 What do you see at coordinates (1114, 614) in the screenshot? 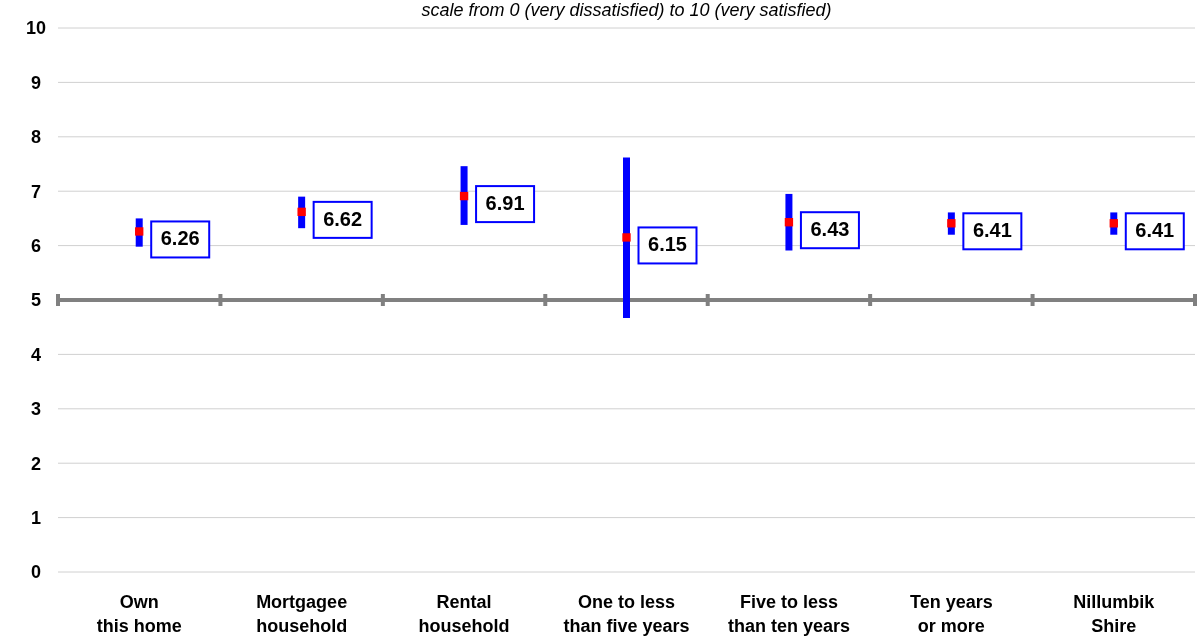
I see `x-tick-label: Nillumbik Shire` at bounding box center [1114, 614].